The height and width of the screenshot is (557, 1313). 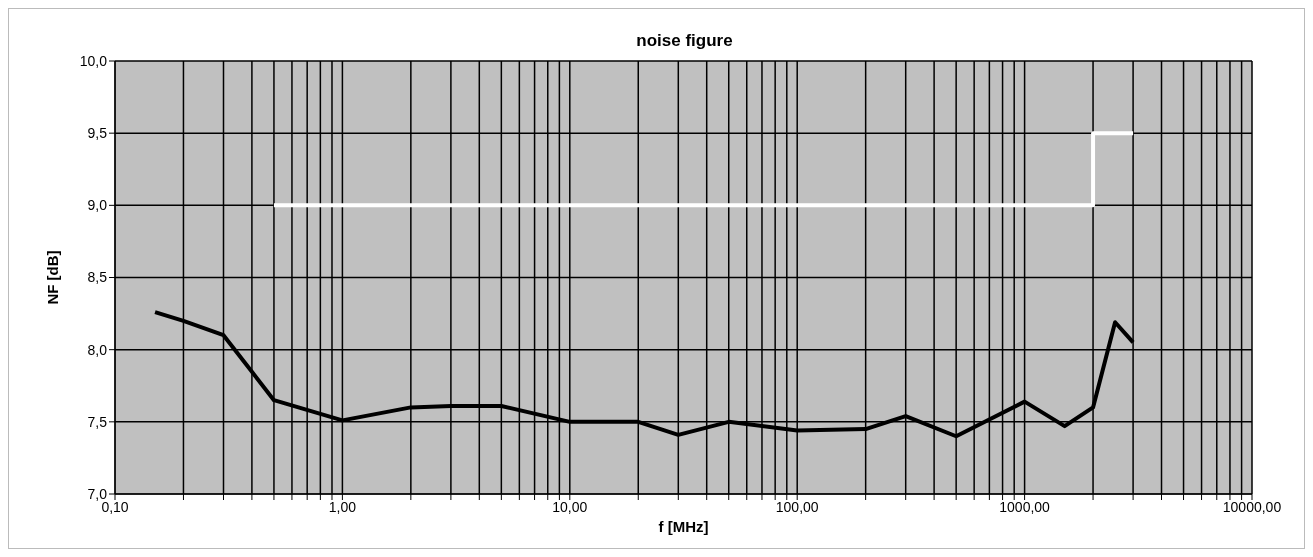 I want to click on x-tick-label: 10,00, so click(x=570, y=506).